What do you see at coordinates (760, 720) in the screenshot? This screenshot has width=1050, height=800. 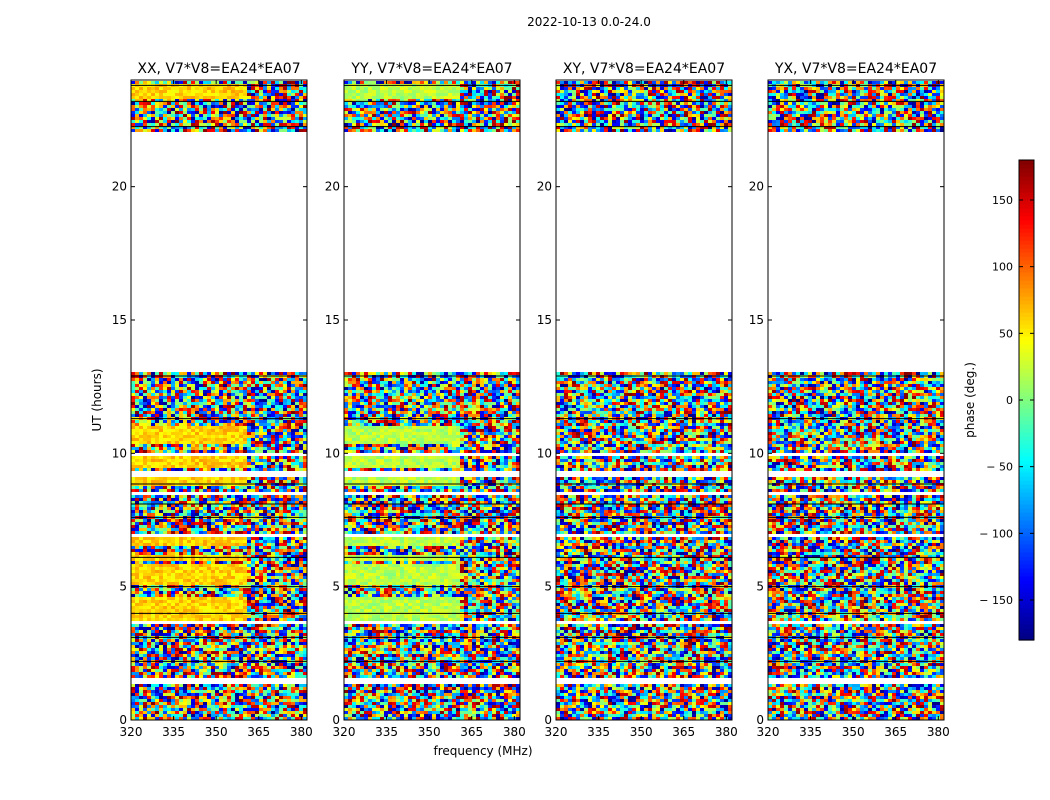 I see `y-tick-label: 0` at bounding box center [760, 720].